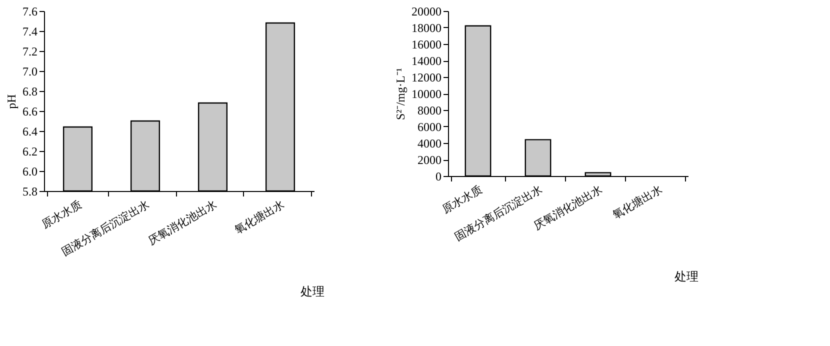 This screenshot has height=346, width=830. Describe the element at coordinates (30, 131) in the screenshot. I see `y-tick-label: 6.4` at that location.